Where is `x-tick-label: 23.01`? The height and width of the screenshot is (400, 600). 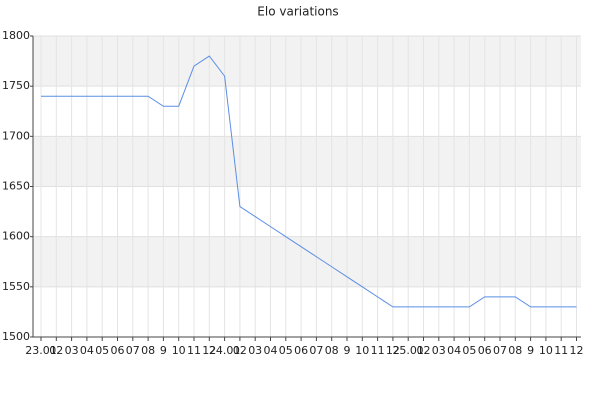 x-tick-label: 23.01 is located at coordinates (41, 350).